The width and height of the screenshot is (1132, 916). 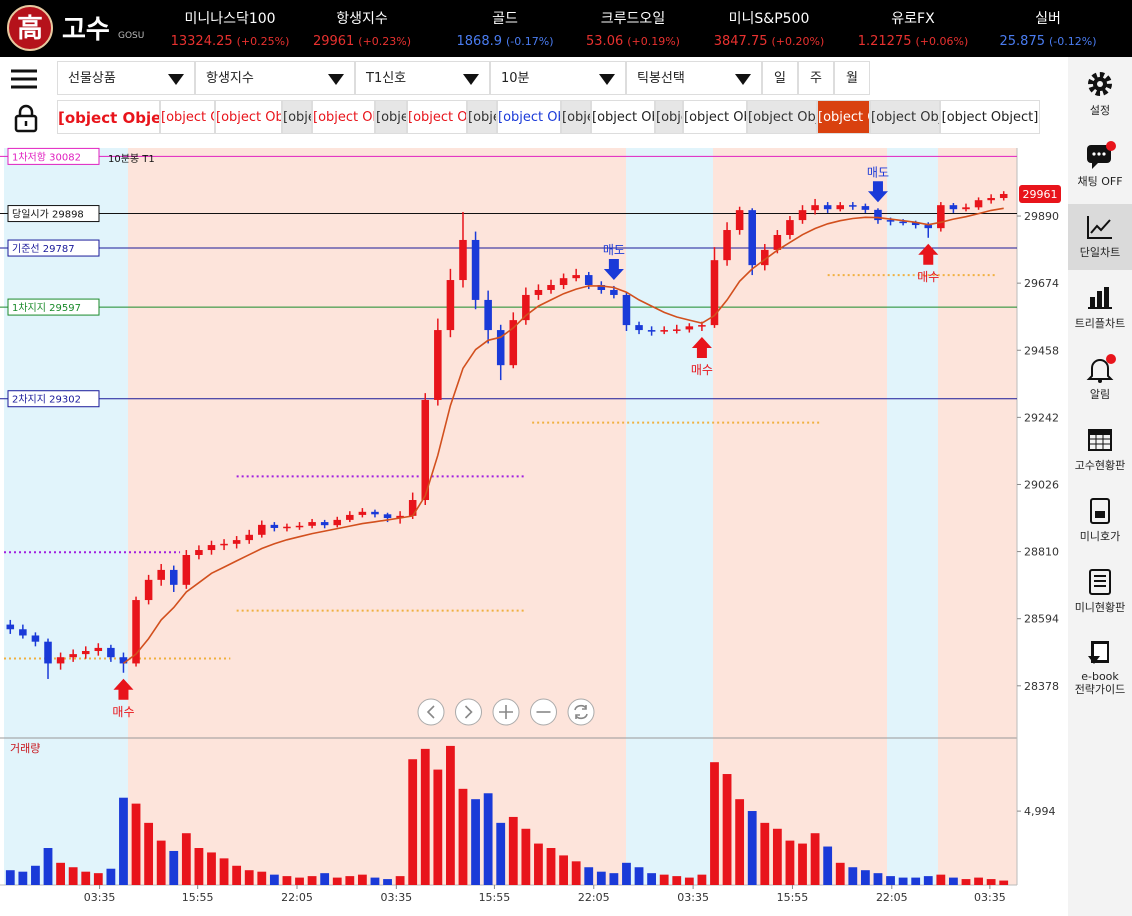 I want to click on select: 선물상품, so click(x=126, y=78).